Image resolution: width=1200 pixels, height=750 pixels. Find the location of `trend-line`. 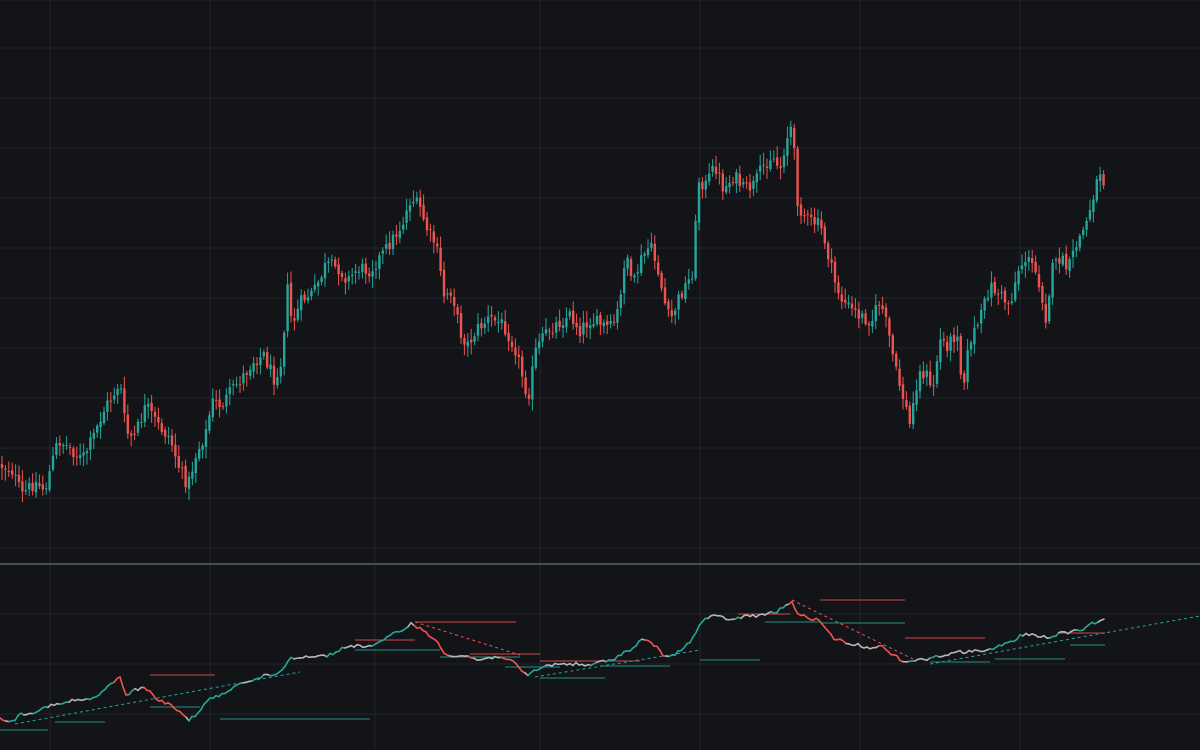

trend-line is located at coordinates (467, 638).